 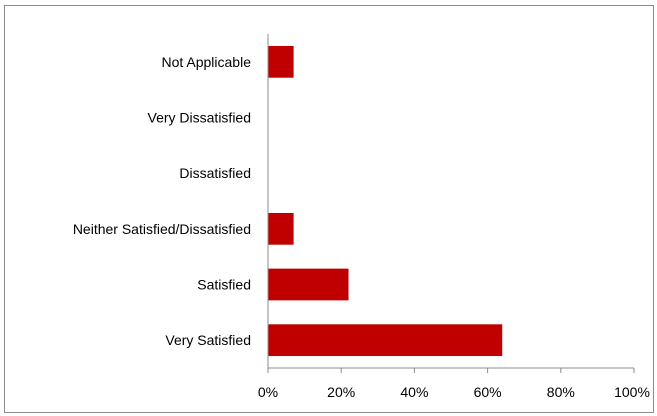 What do you see at coordinates (206, 62) in the screenshot?
I see `category-label-0: Not Applicable` at bounding box center [206, 62].